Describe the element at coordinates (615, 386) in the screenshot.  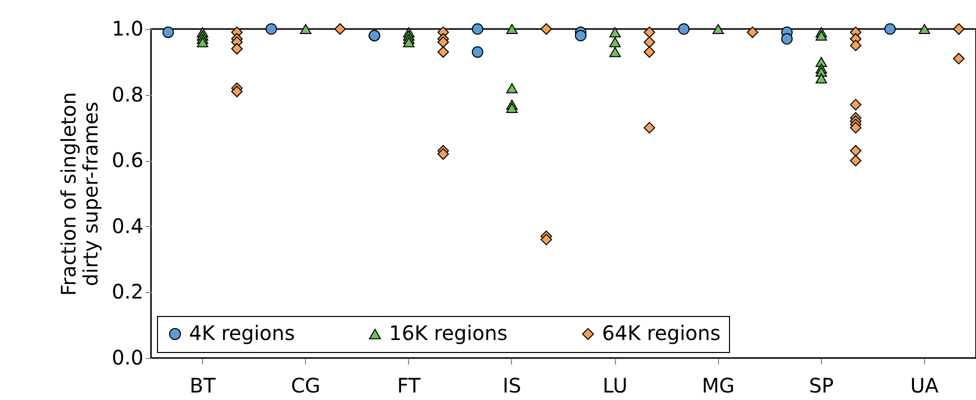
I see `x-tick-label: LU` at that location.